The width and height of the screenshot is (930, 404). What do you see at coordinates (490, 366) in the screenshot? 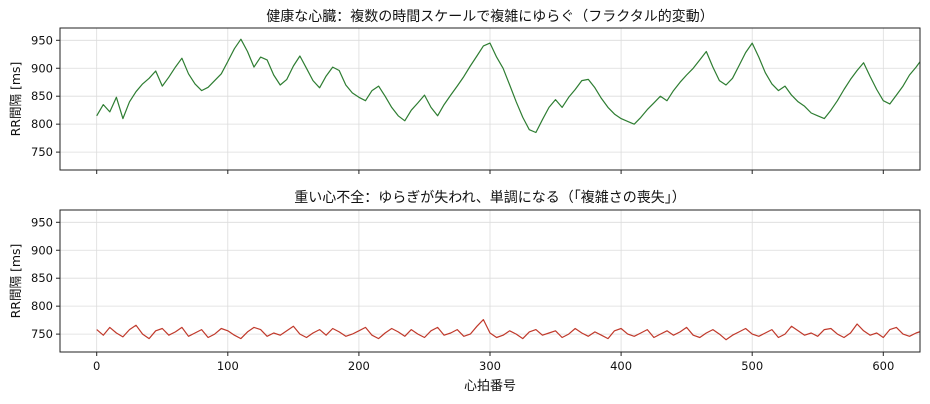
I see `x-tick-label: 300` at bounding box center [490, 366].